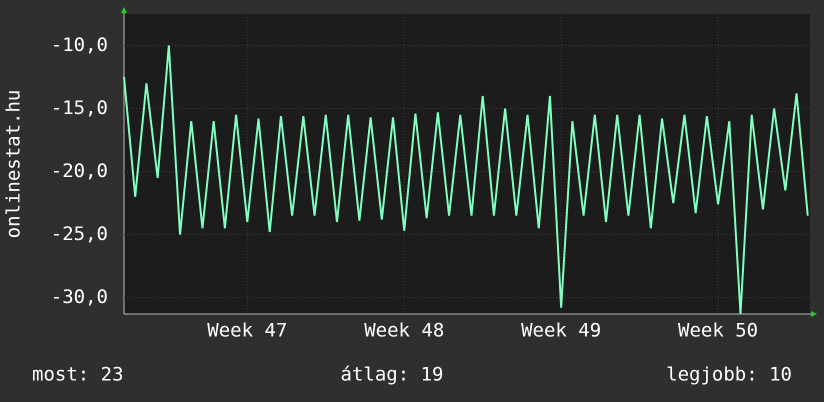 The image size is (824, 402). What do you see at coordinates (392, 375) in the screenshot?
I see `stat-label: átlag: 19` at bounding box center [392, 375].